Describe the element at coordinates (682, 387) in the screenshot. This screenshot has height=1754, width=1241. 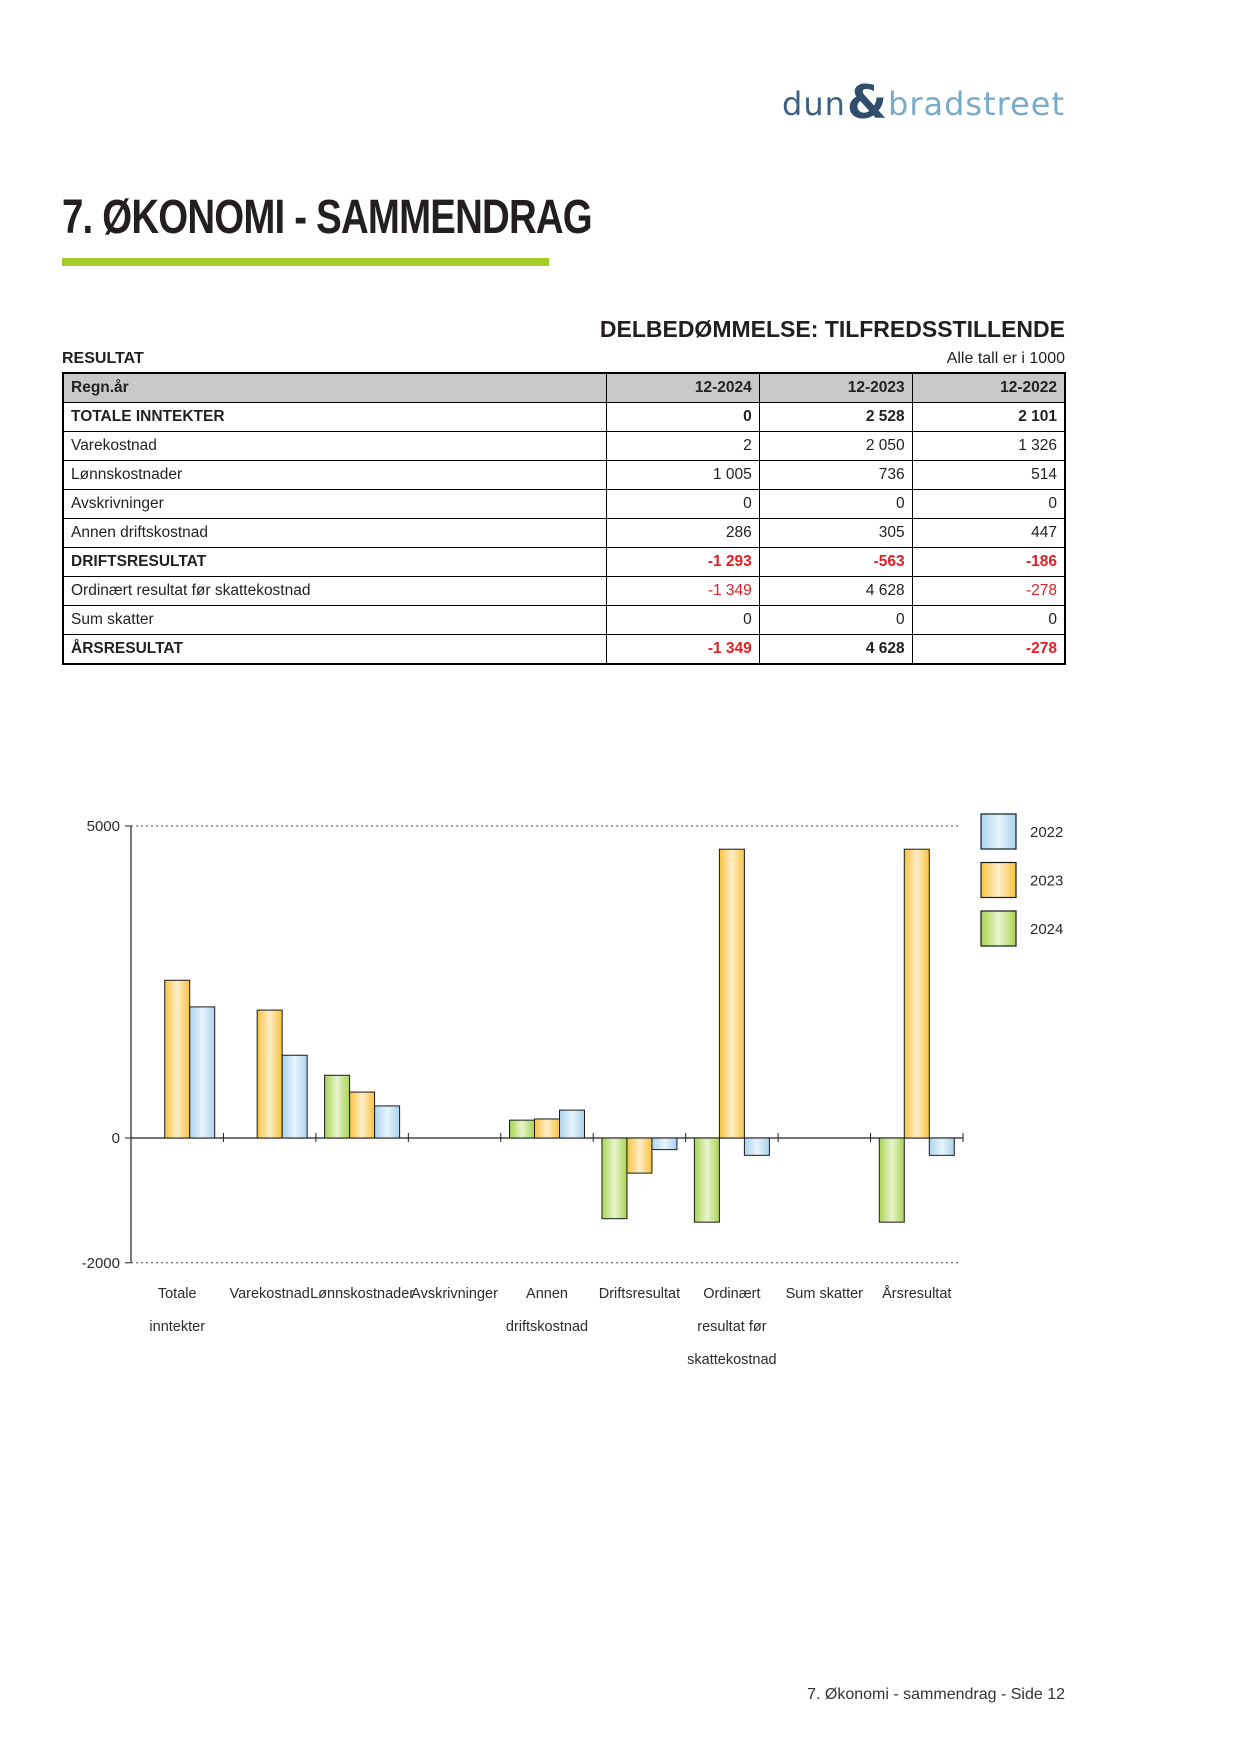
I see `column-header-period: 12-2024` at that location.